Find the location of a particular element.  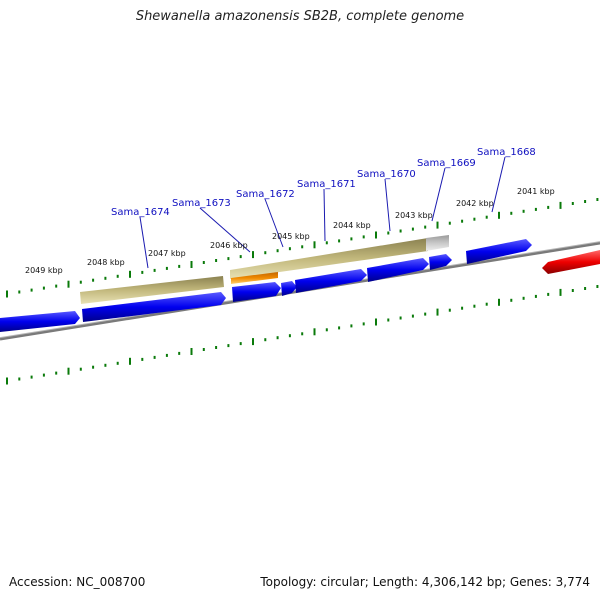

feature-olive-right is located at coordinates (329, 258).